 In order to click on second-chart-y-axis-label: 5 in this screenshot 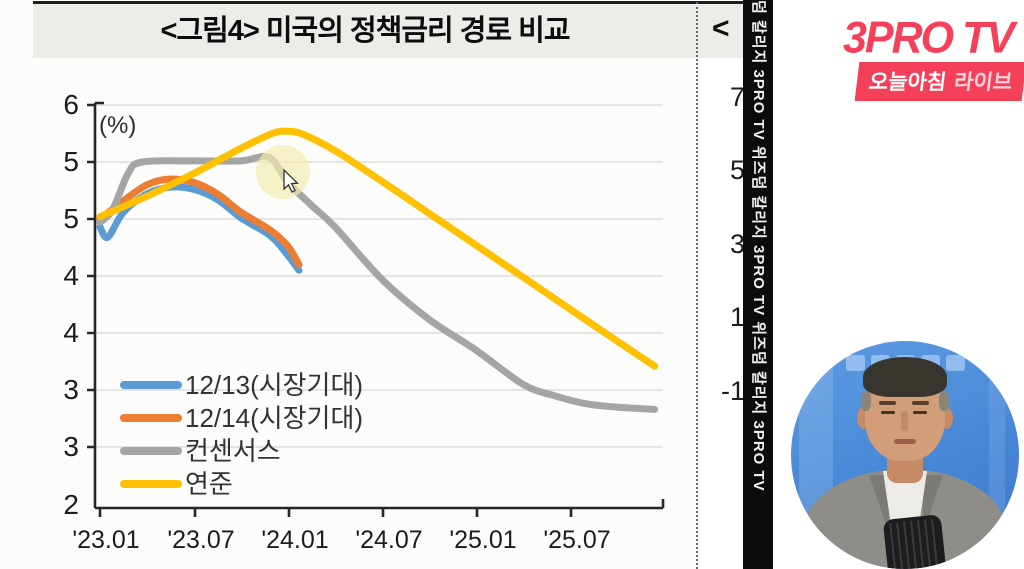, I will do `click(737, 170)`.